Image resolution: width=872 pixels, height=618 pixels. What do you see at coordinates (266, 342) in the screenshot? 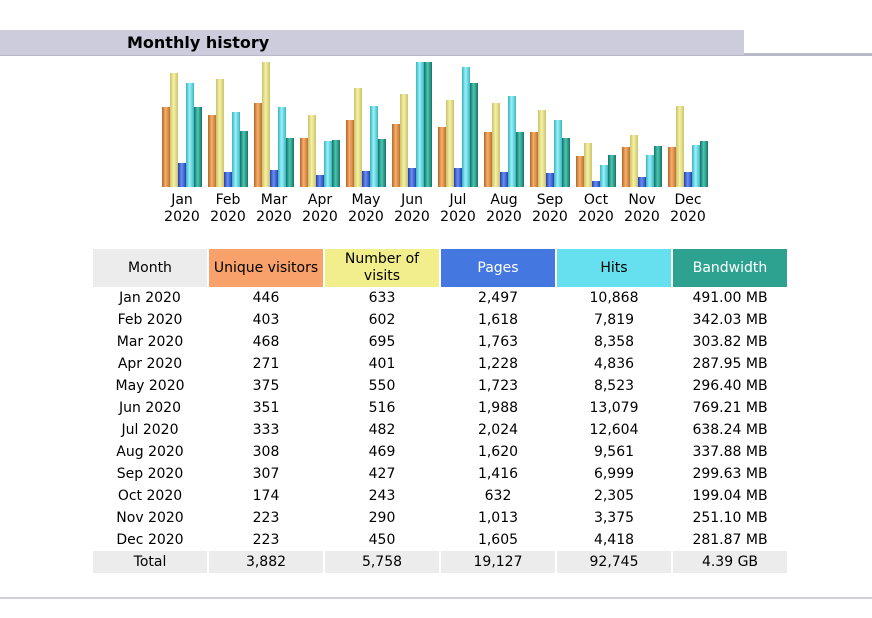
I see `cell-unique: 468` at bounding box center [266, 342].